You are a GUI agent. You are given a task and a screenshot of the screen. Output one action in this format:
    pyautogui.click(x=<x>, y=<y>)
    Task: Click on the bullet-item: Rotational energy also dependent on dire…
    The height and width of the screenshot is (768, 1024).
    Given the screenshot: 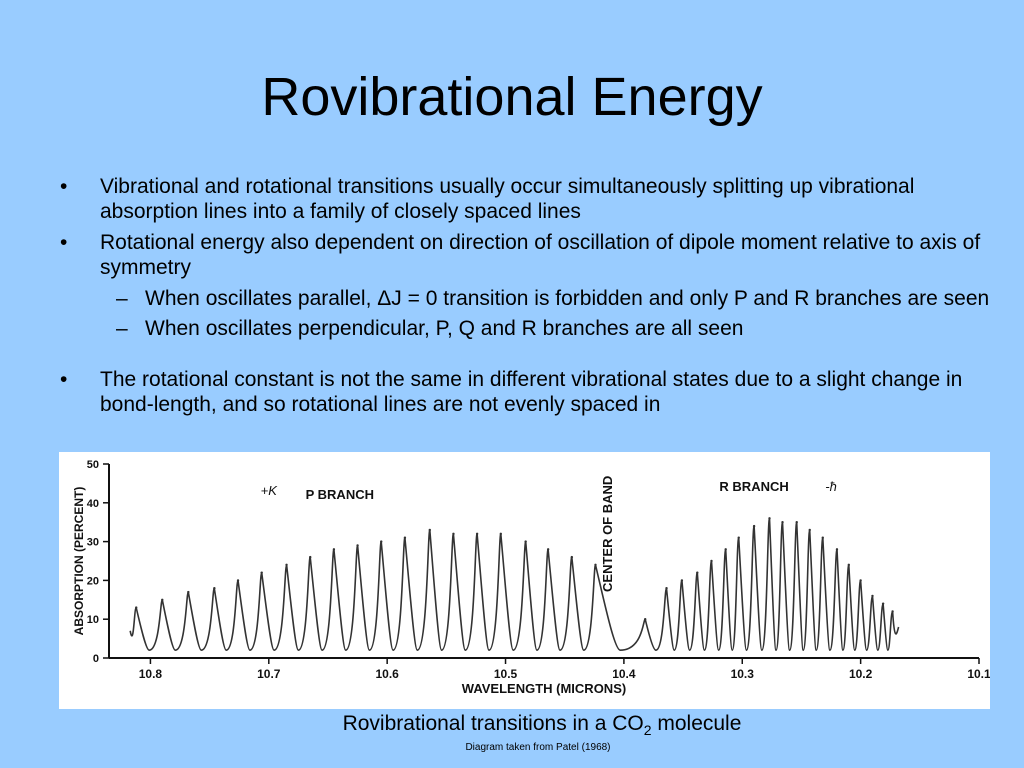 What is the action you would take?
    pyautogui.click(x=525, y=255)
    